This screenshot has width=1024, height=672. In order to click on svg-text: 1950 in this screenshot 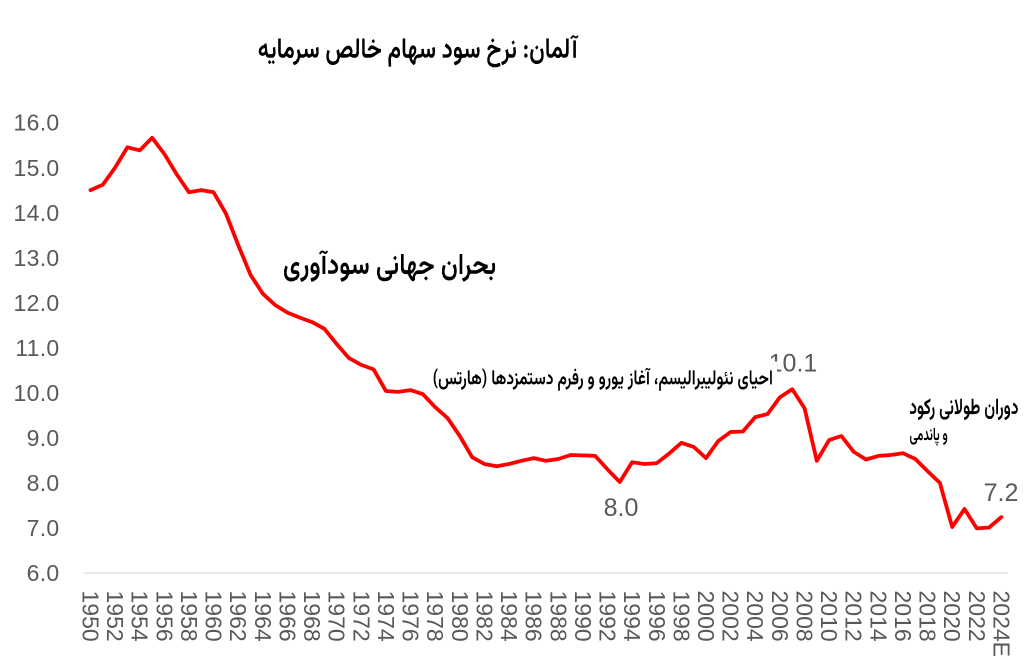, I will do `click(91, 616)`.